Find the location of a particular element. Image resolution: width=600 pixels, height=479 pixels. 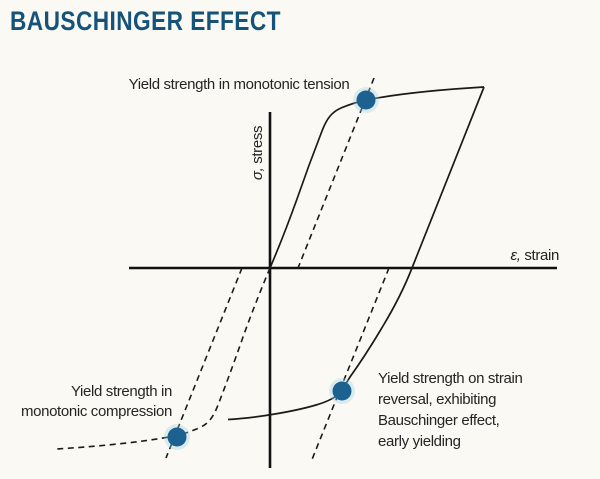

compression-yield-label: Yield strength in monotonic compression is located at coordinates (91, 402).